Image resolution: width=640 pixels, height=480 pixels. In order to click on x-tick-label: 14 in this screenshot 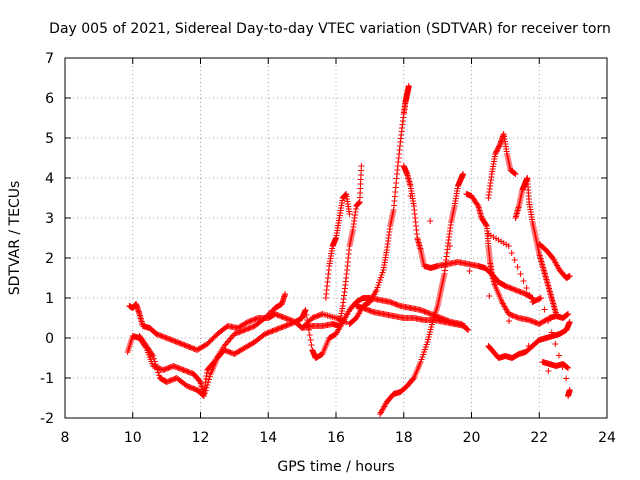, I will do `click(268, 438)`.